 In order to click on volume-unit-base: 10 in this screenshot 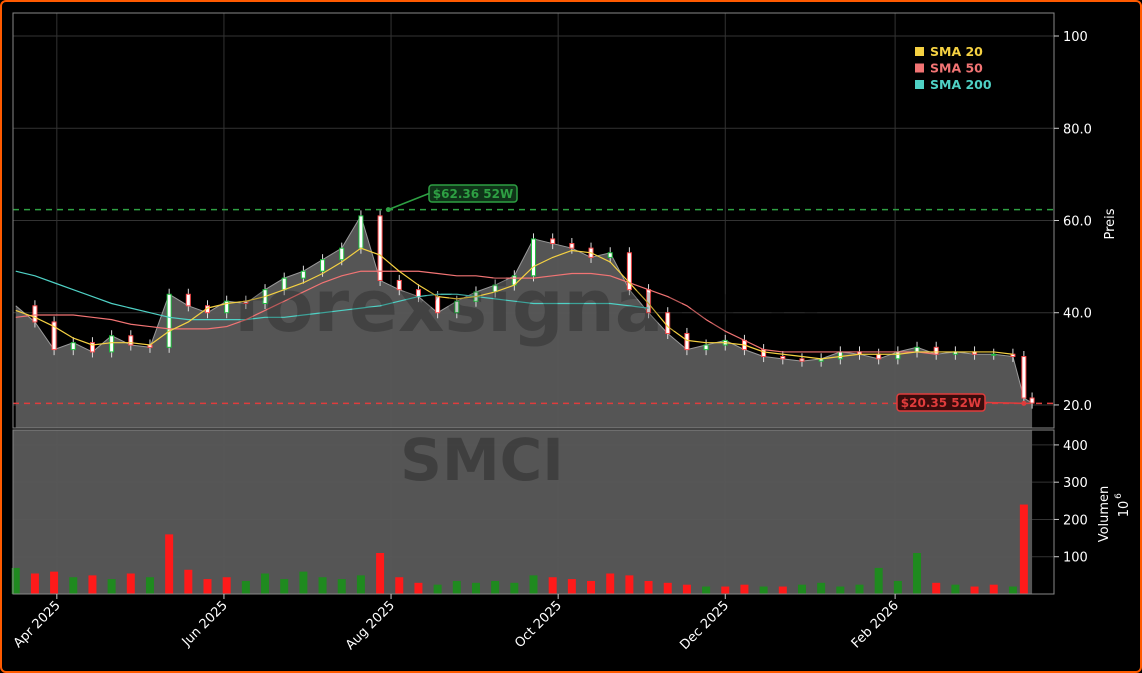, I will do `click(1124, 509)`.